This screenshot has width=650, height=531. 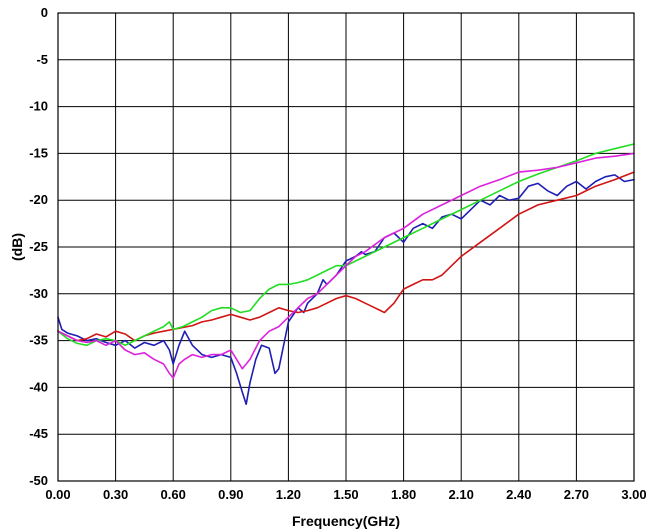 What do you see at coordinates (288, 494) in the screenshot?
I see `x-tick-label: 1.20` at bounding box center [288, 494].